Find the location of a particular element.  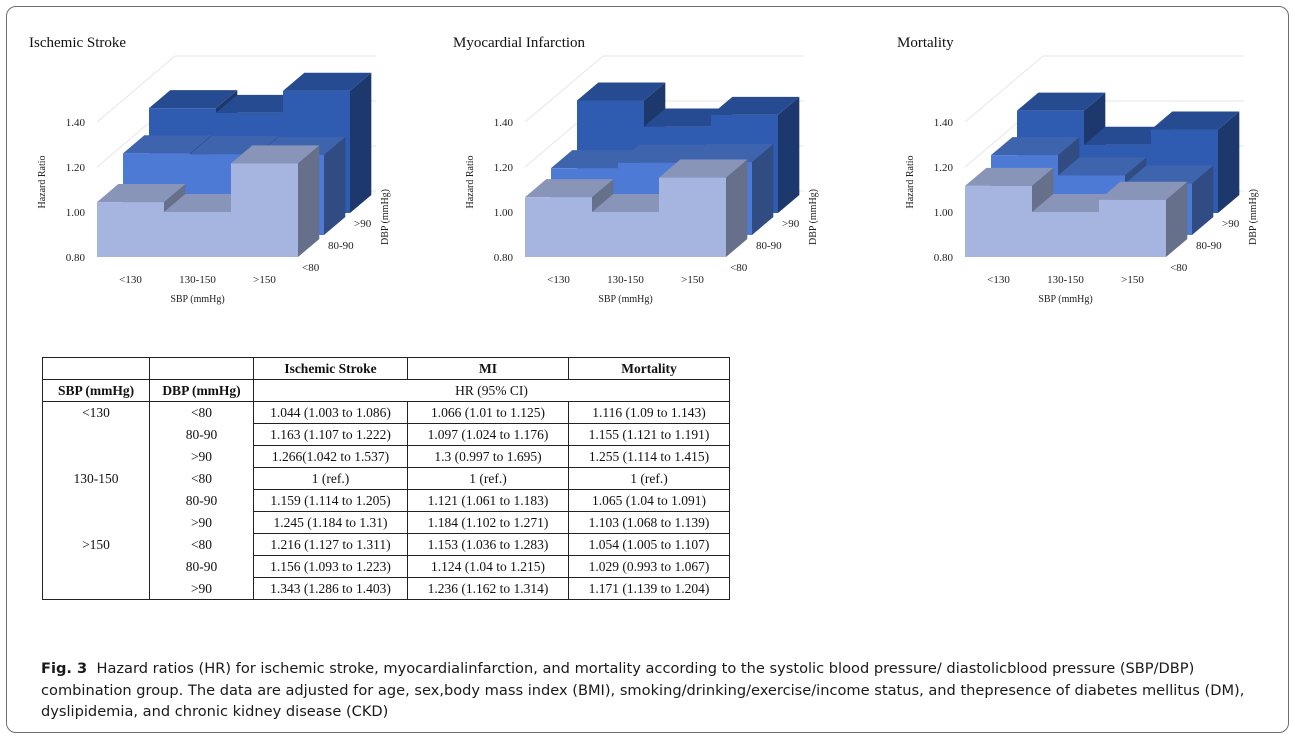

header-hr-ci: HR (95% CI) is located at coordinates (491, 390).